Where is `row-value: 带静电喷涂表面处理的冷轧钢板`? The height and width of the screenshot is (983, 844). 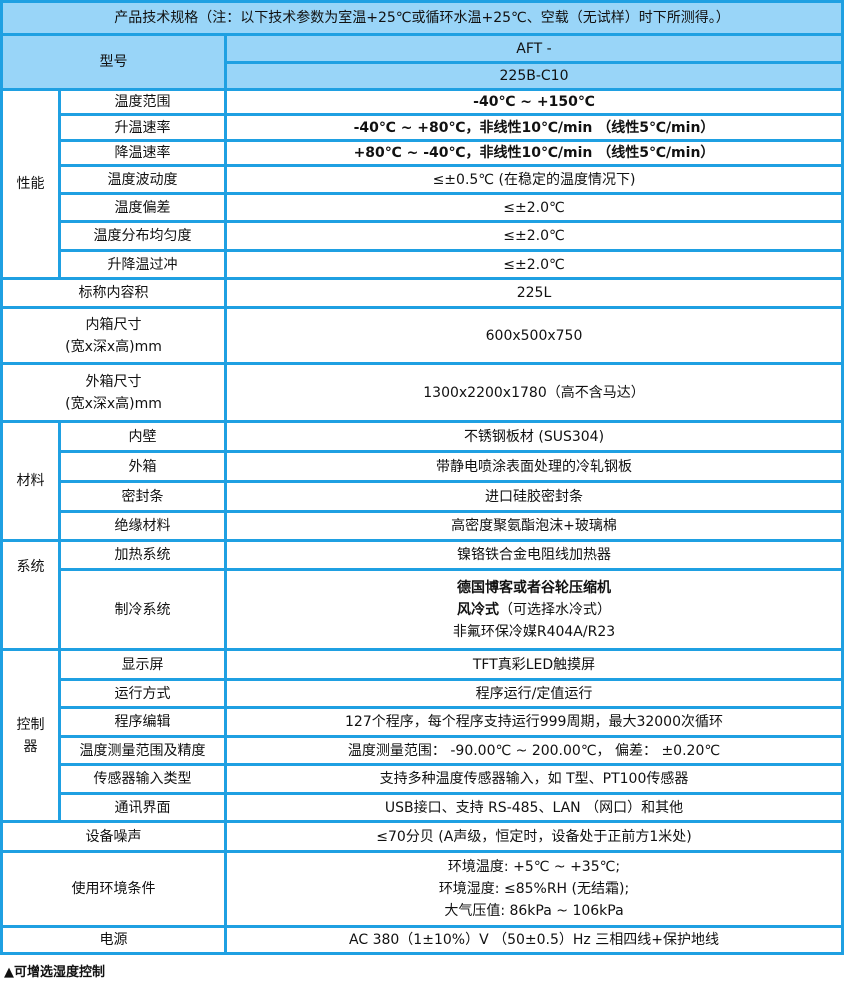
row-value: 带静电喷涂表面处理的冷轧钢板 is located at coordinates (534, 466).